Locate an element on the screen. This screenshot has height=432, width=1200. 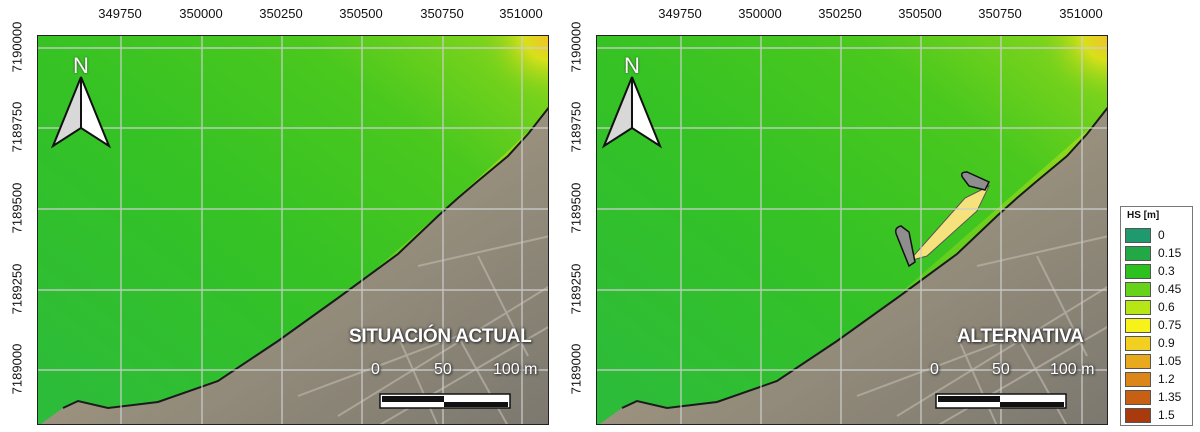
legend-label: 0.15 is located at coordinates (1170, 253).